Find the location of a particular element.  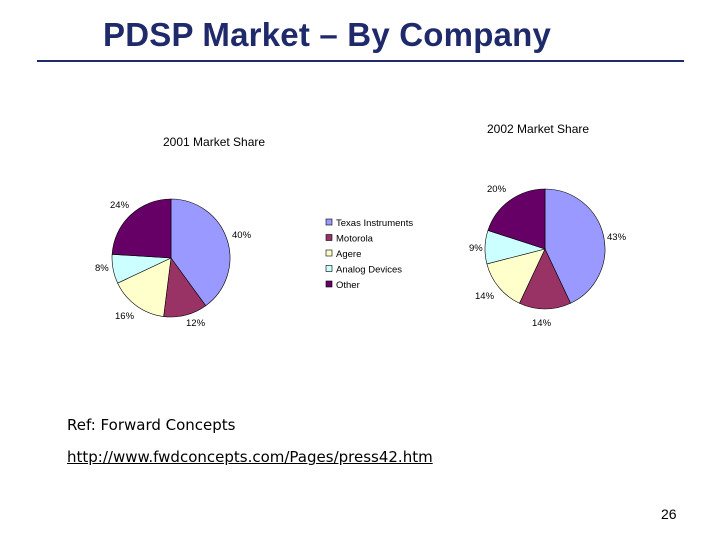

legend-entry: Texas Instruments is located at coordinates (374, 223).